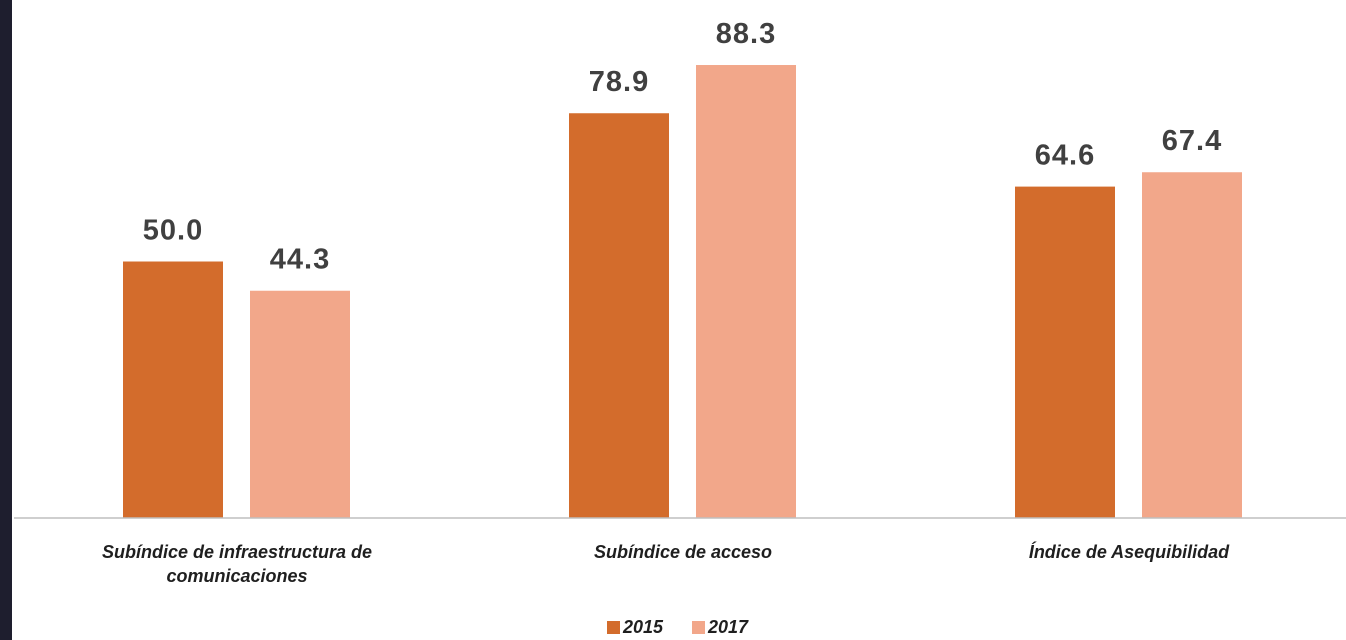 This screenshot has height=640, width=1346. Describe the element at coordinates (173, 231) in the screenshot. I see `value-label: 50.0` at that location.